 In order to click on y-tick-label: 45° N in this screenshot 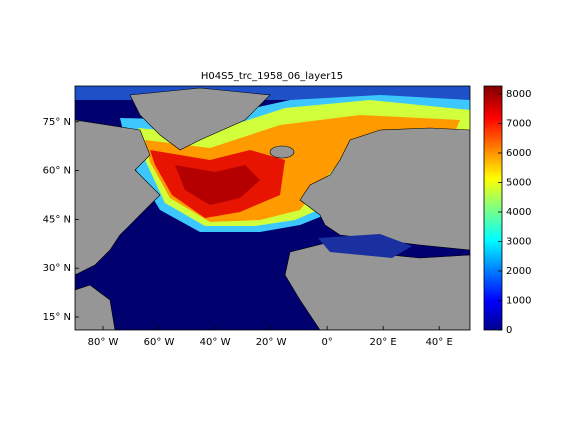, I will do `click(57, 219)`.